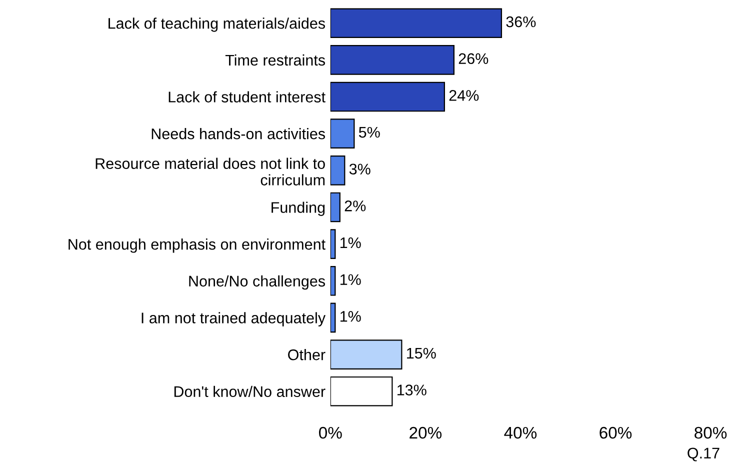  I want to click on x-tick-label: 20%, so click(426, 432).